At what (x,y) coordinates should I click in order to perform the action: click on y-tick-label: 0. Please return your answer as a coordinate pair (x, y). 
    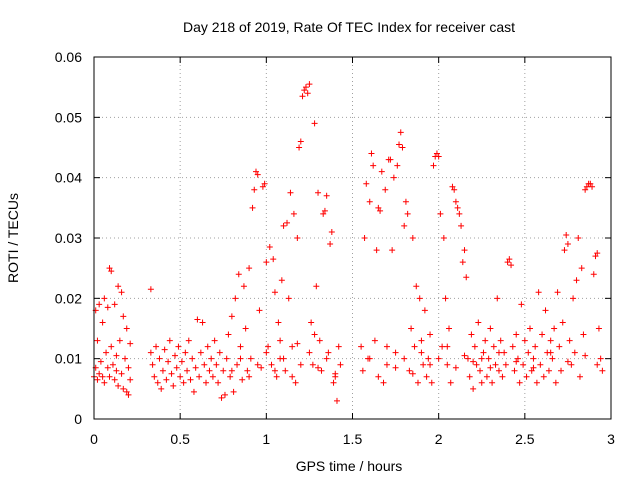
    Looking at the image, I should click on (78, 419).